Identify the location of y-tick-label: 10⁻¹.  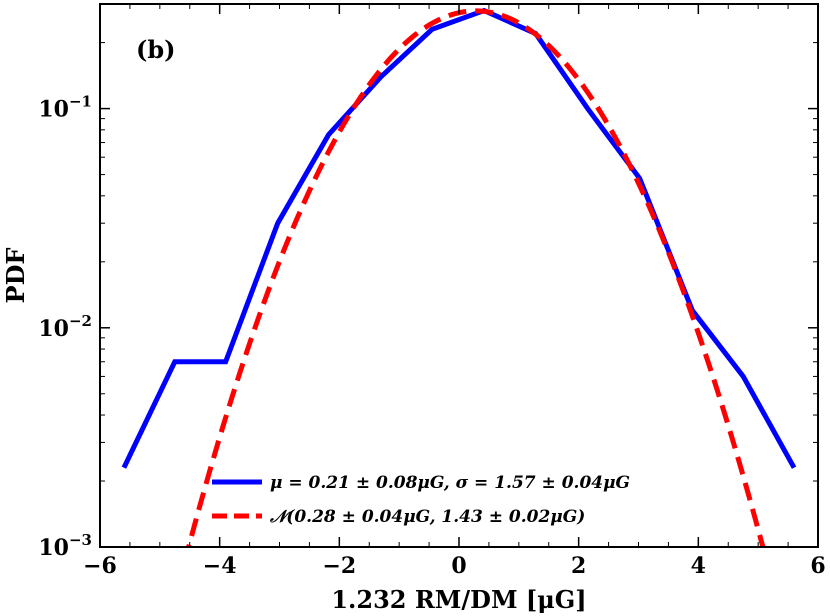
(65, 108).